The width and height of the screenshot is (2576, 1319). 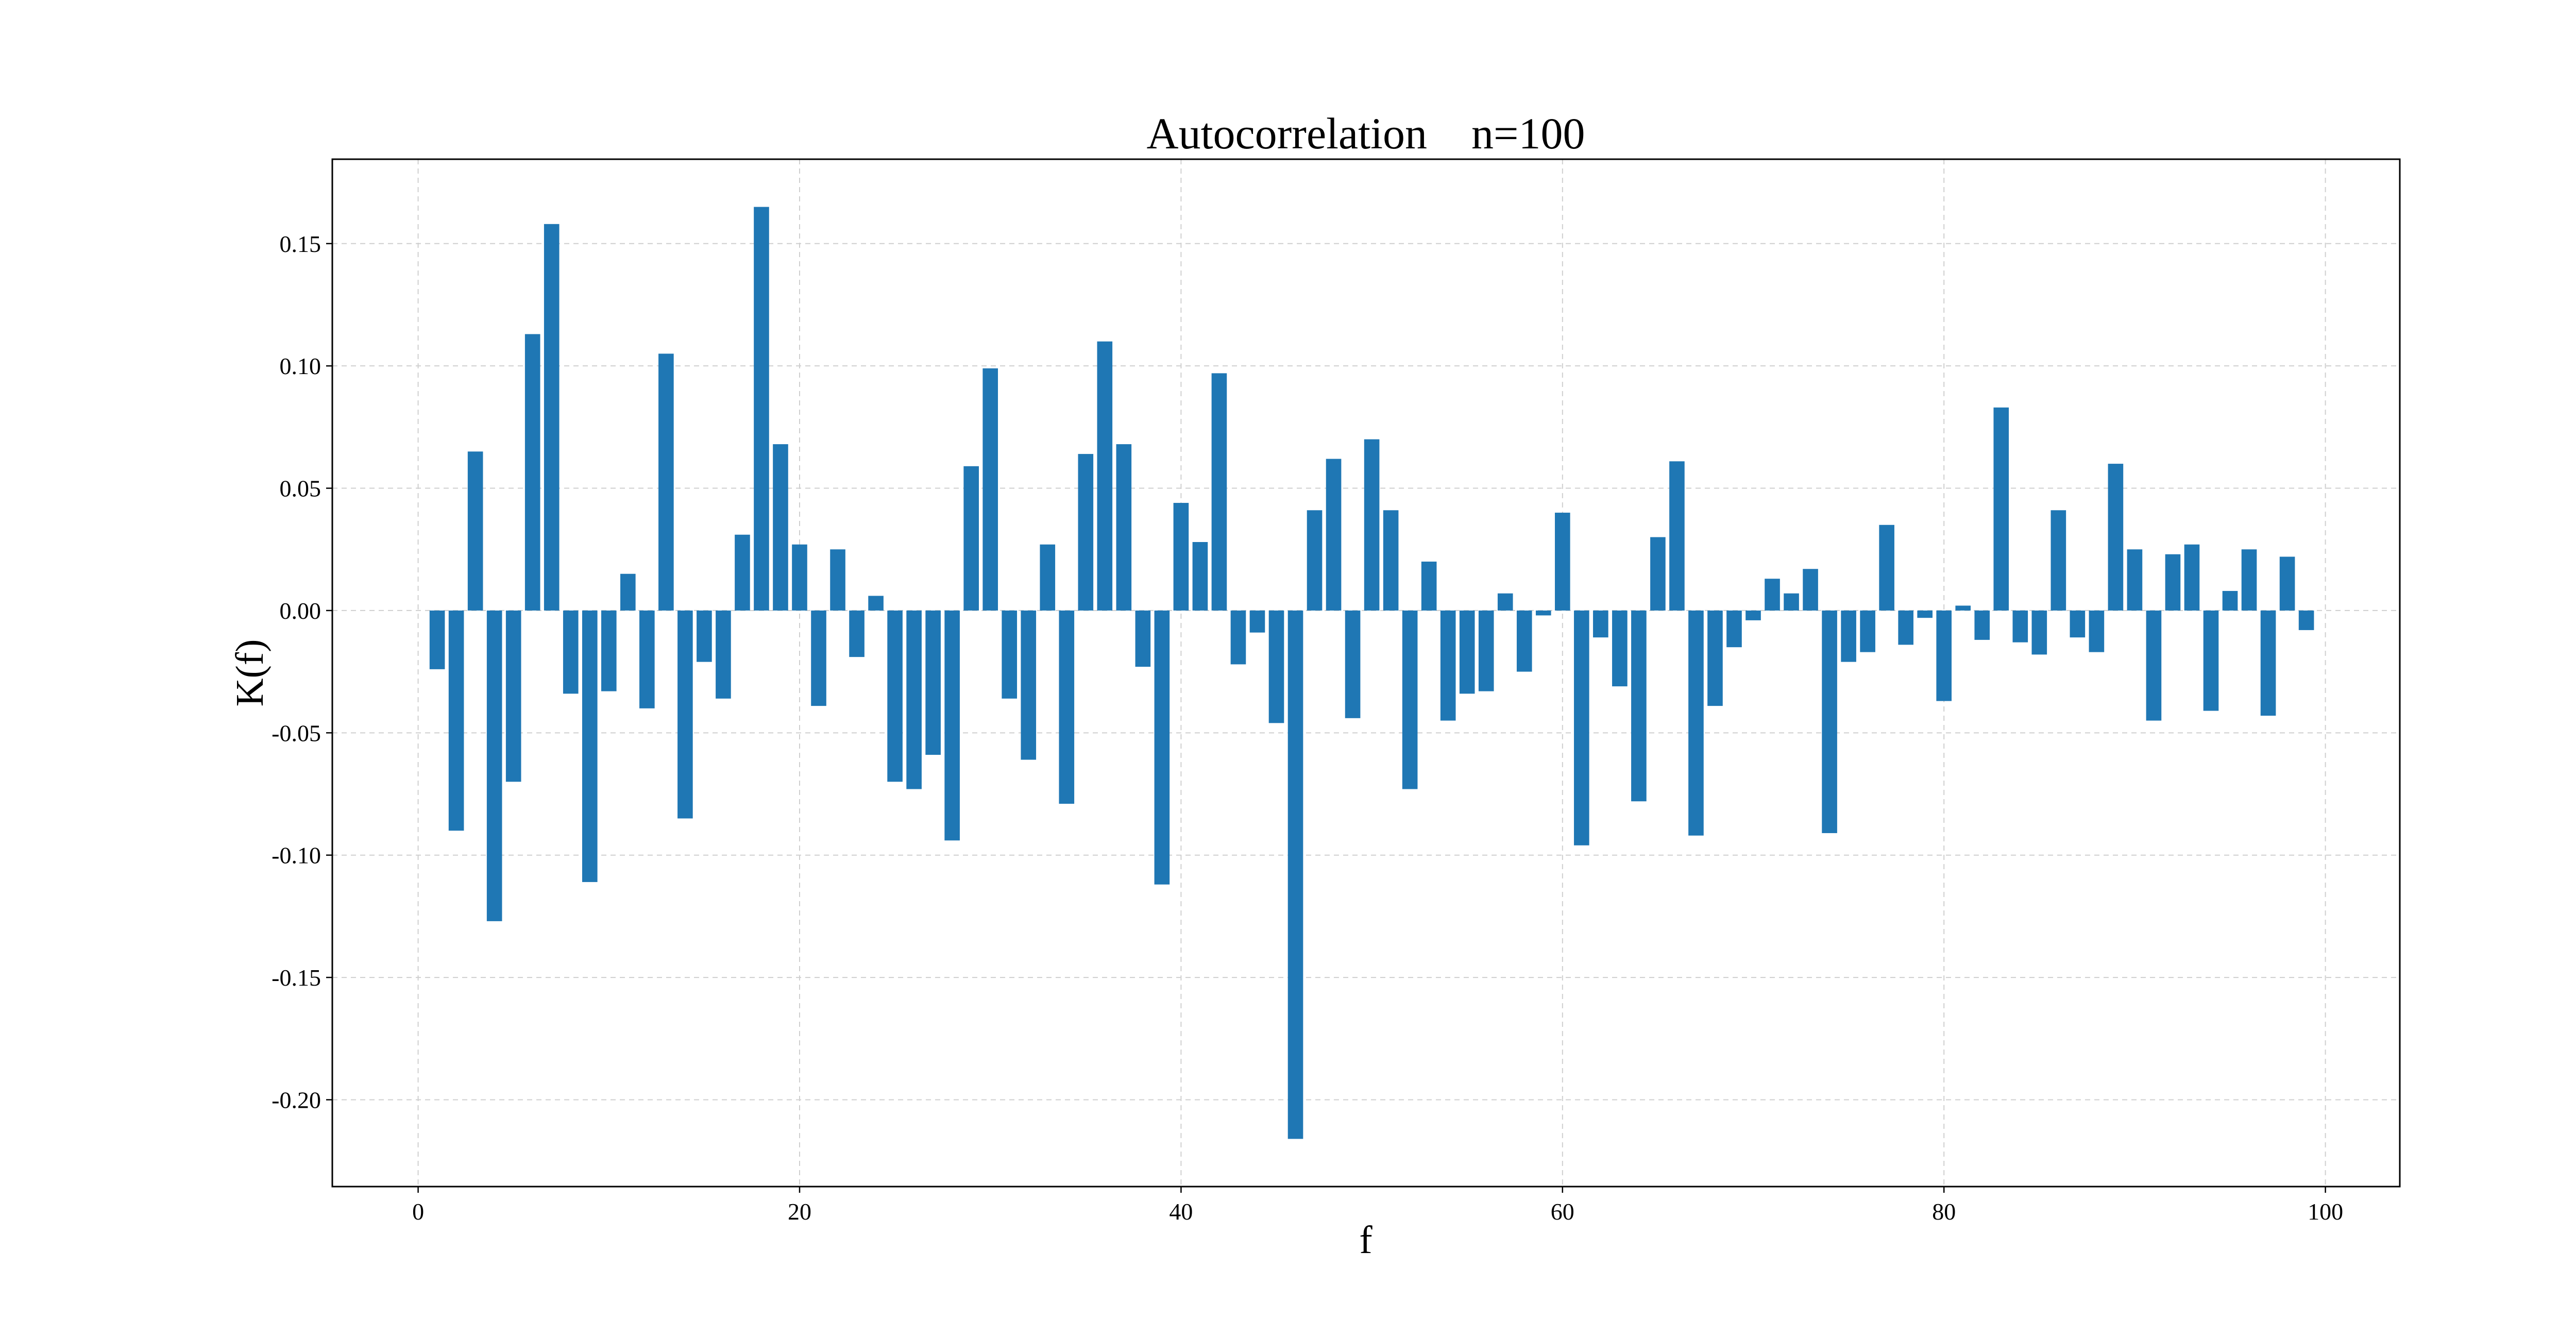 What do you see at coordinates (296, 855) in the screenshot?
I see `y-tick-label: -0.10` at bounding box center [296, 855].